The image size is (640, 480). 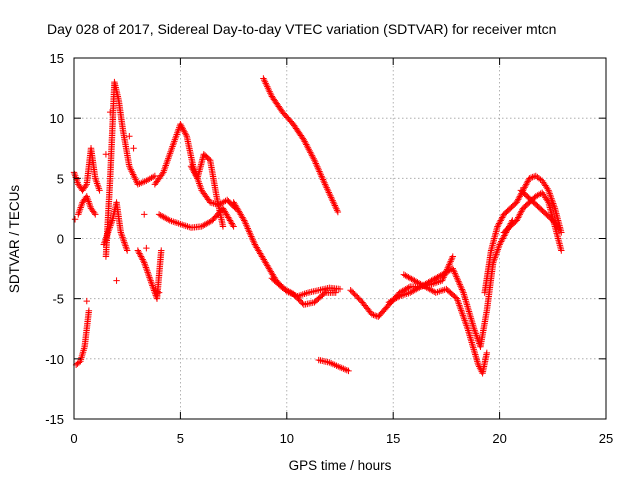 I want to click on y-tick-label: 0, so click(x=60, y=239).